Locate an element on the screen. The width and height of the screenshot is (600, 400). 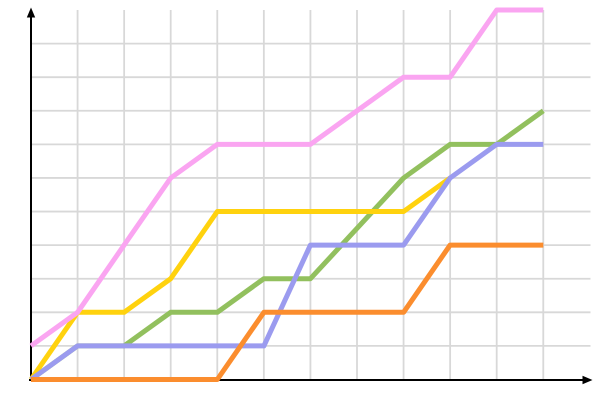
x-axis-arrowhead is located at coordinates (587, 380).